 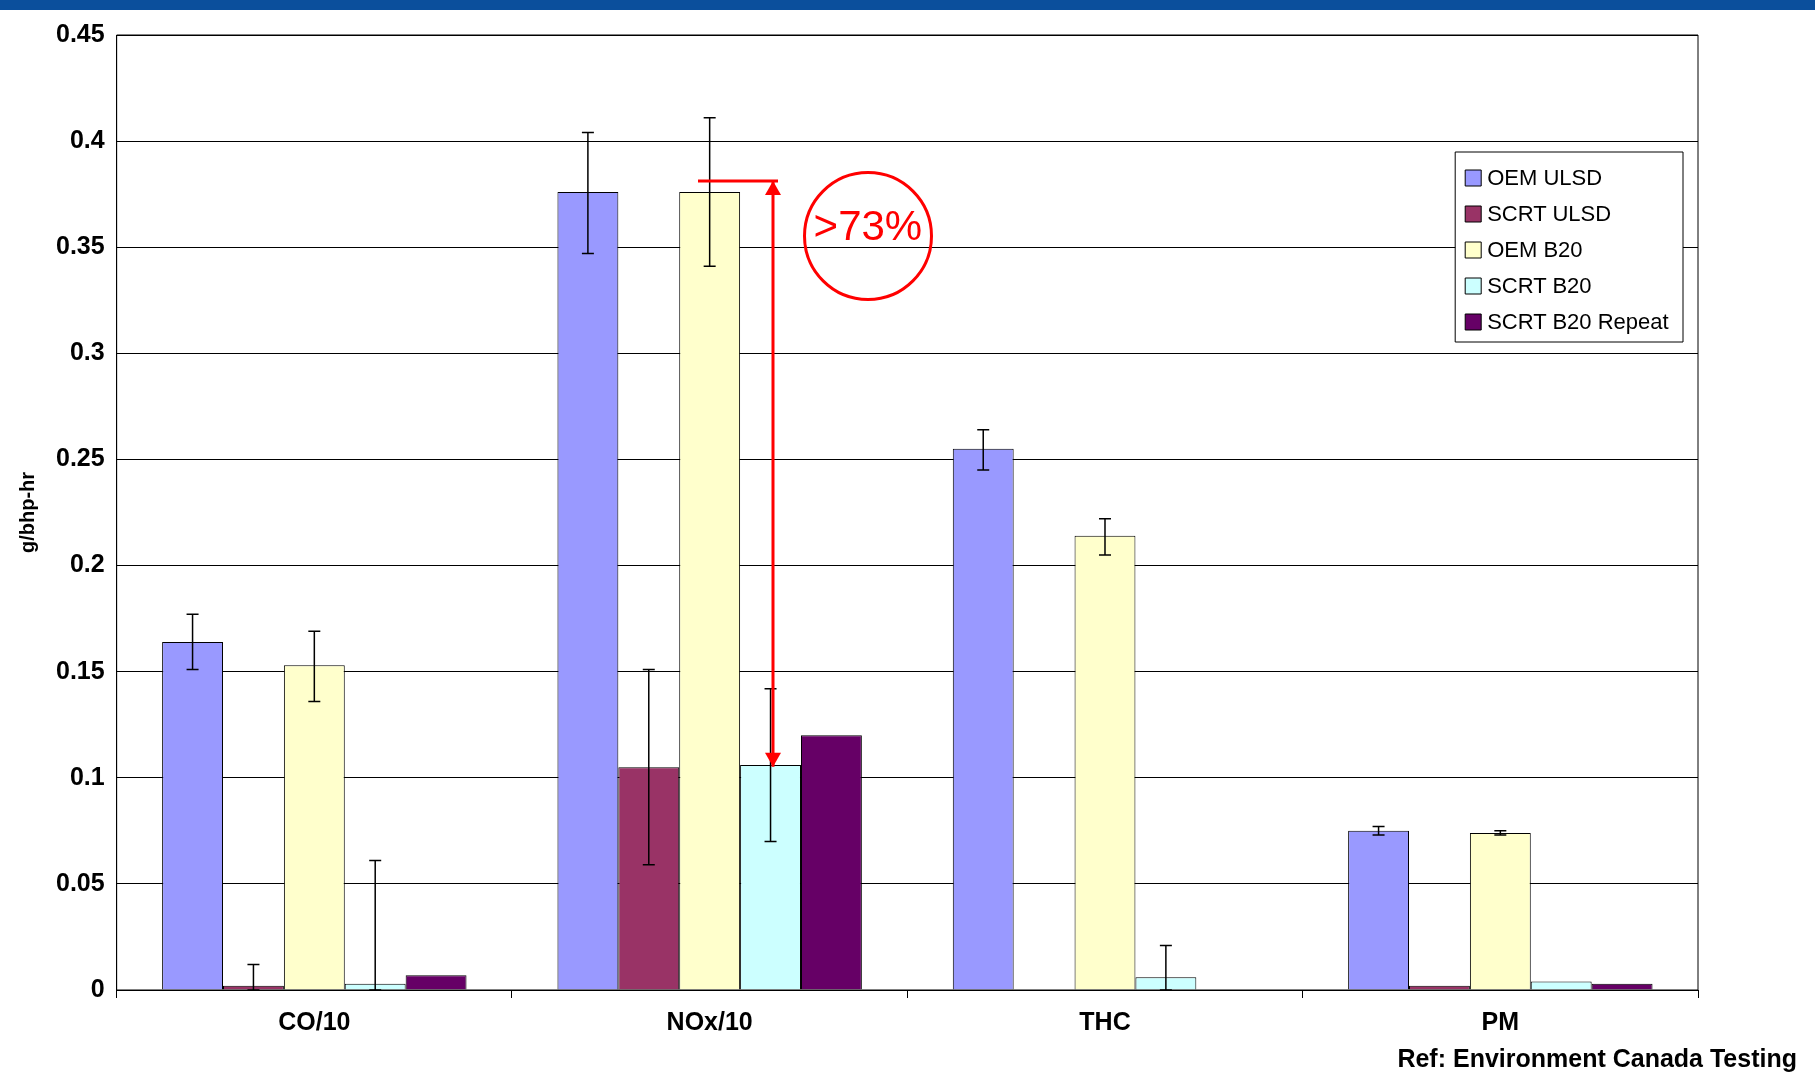 What do you see at coordinates (26, 512) in the screenshot?
I see `y-axis-title: g/bhp-hr` at bounding box center [26, 512].